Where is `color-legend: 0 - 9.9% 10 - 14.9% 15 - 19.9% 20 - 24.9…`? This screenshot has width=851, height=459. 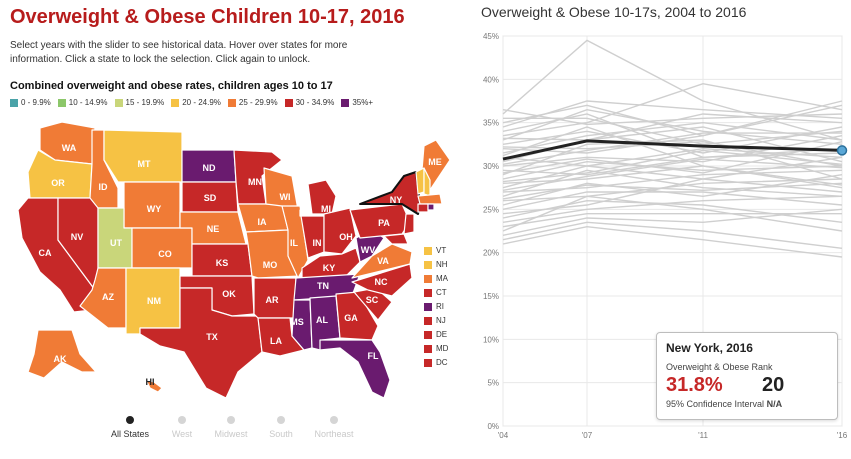
color-legend: 0 - 9.9% 10 - 14.9% 15 - 19.9% 20 - 24.9… is located at coordinates (195, 102).